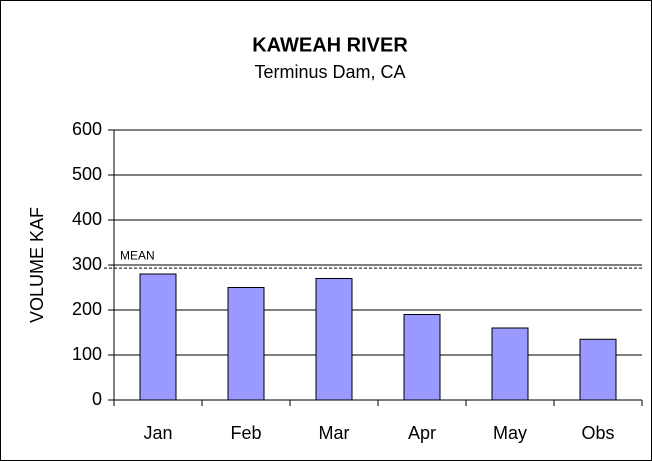 The height and width of the screenshot is (461, 652). I want to click on y-axis-label: VOLUME KAF, so click(37, 265).